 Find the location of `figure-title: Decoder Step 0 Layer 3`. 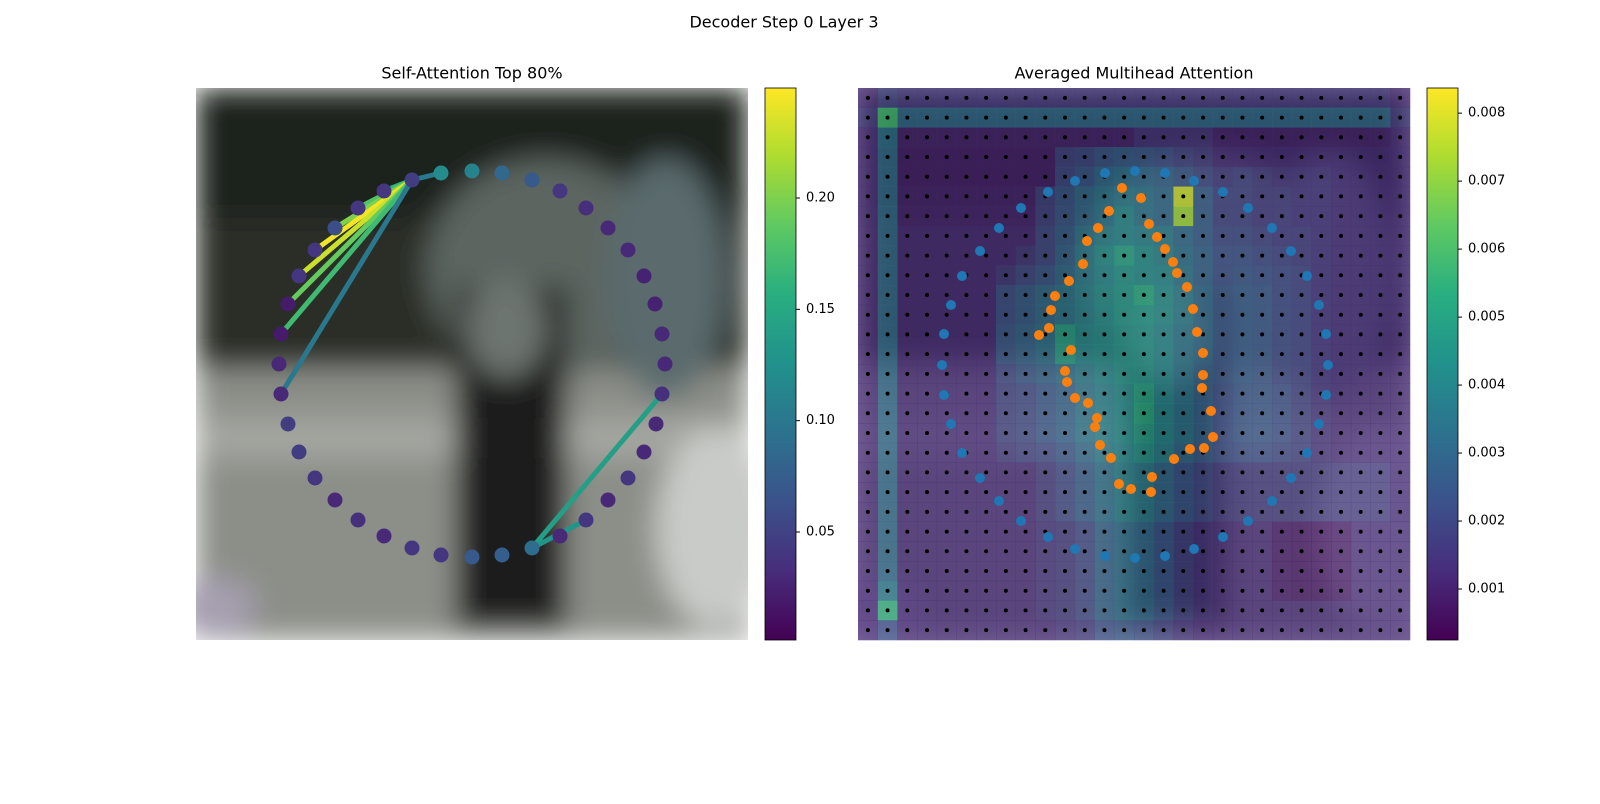

figure-title: Decoder Step 0 Layer 3 is located at coordinates (783, 22).